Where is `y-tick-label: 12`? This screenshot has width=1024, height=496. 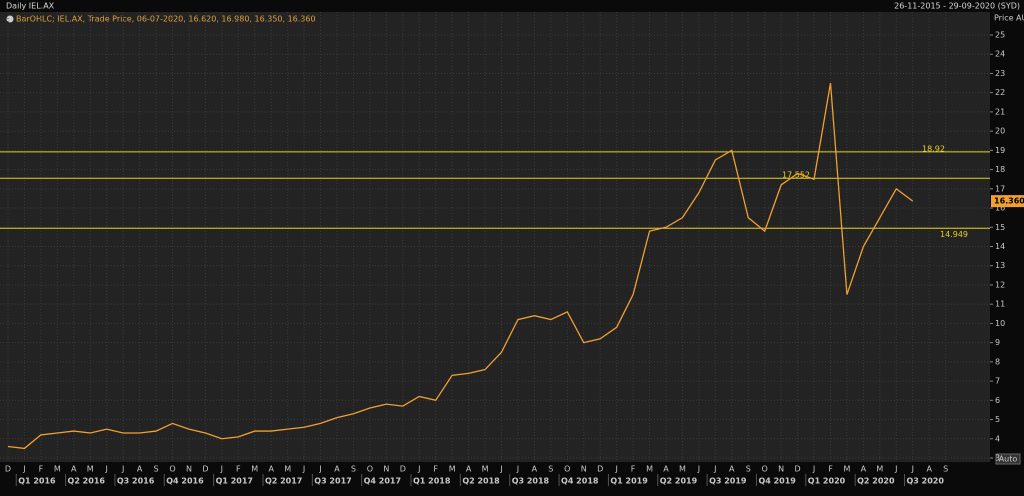
y-tick-label: 12 is located at coordinates (1000, 284).